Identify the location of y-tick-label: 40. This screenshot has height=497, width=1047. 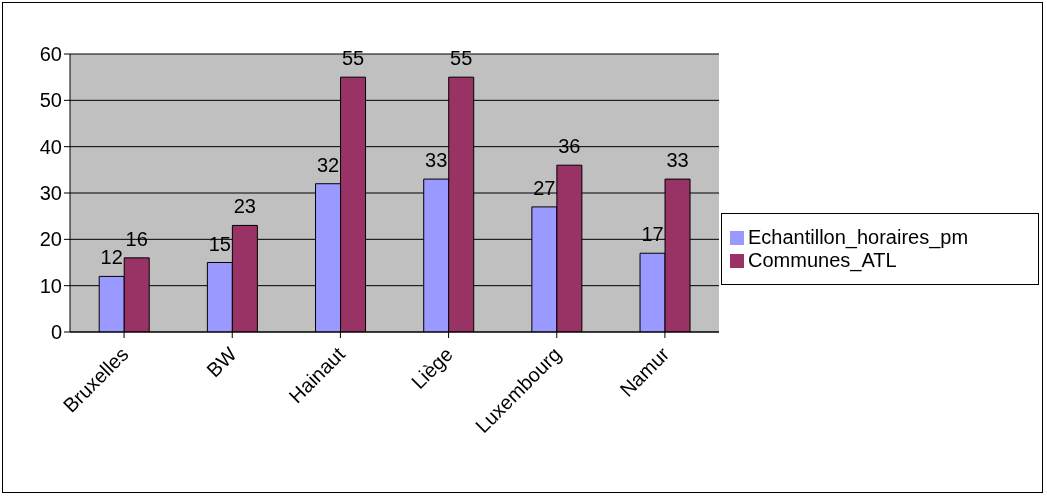
(50, 146).